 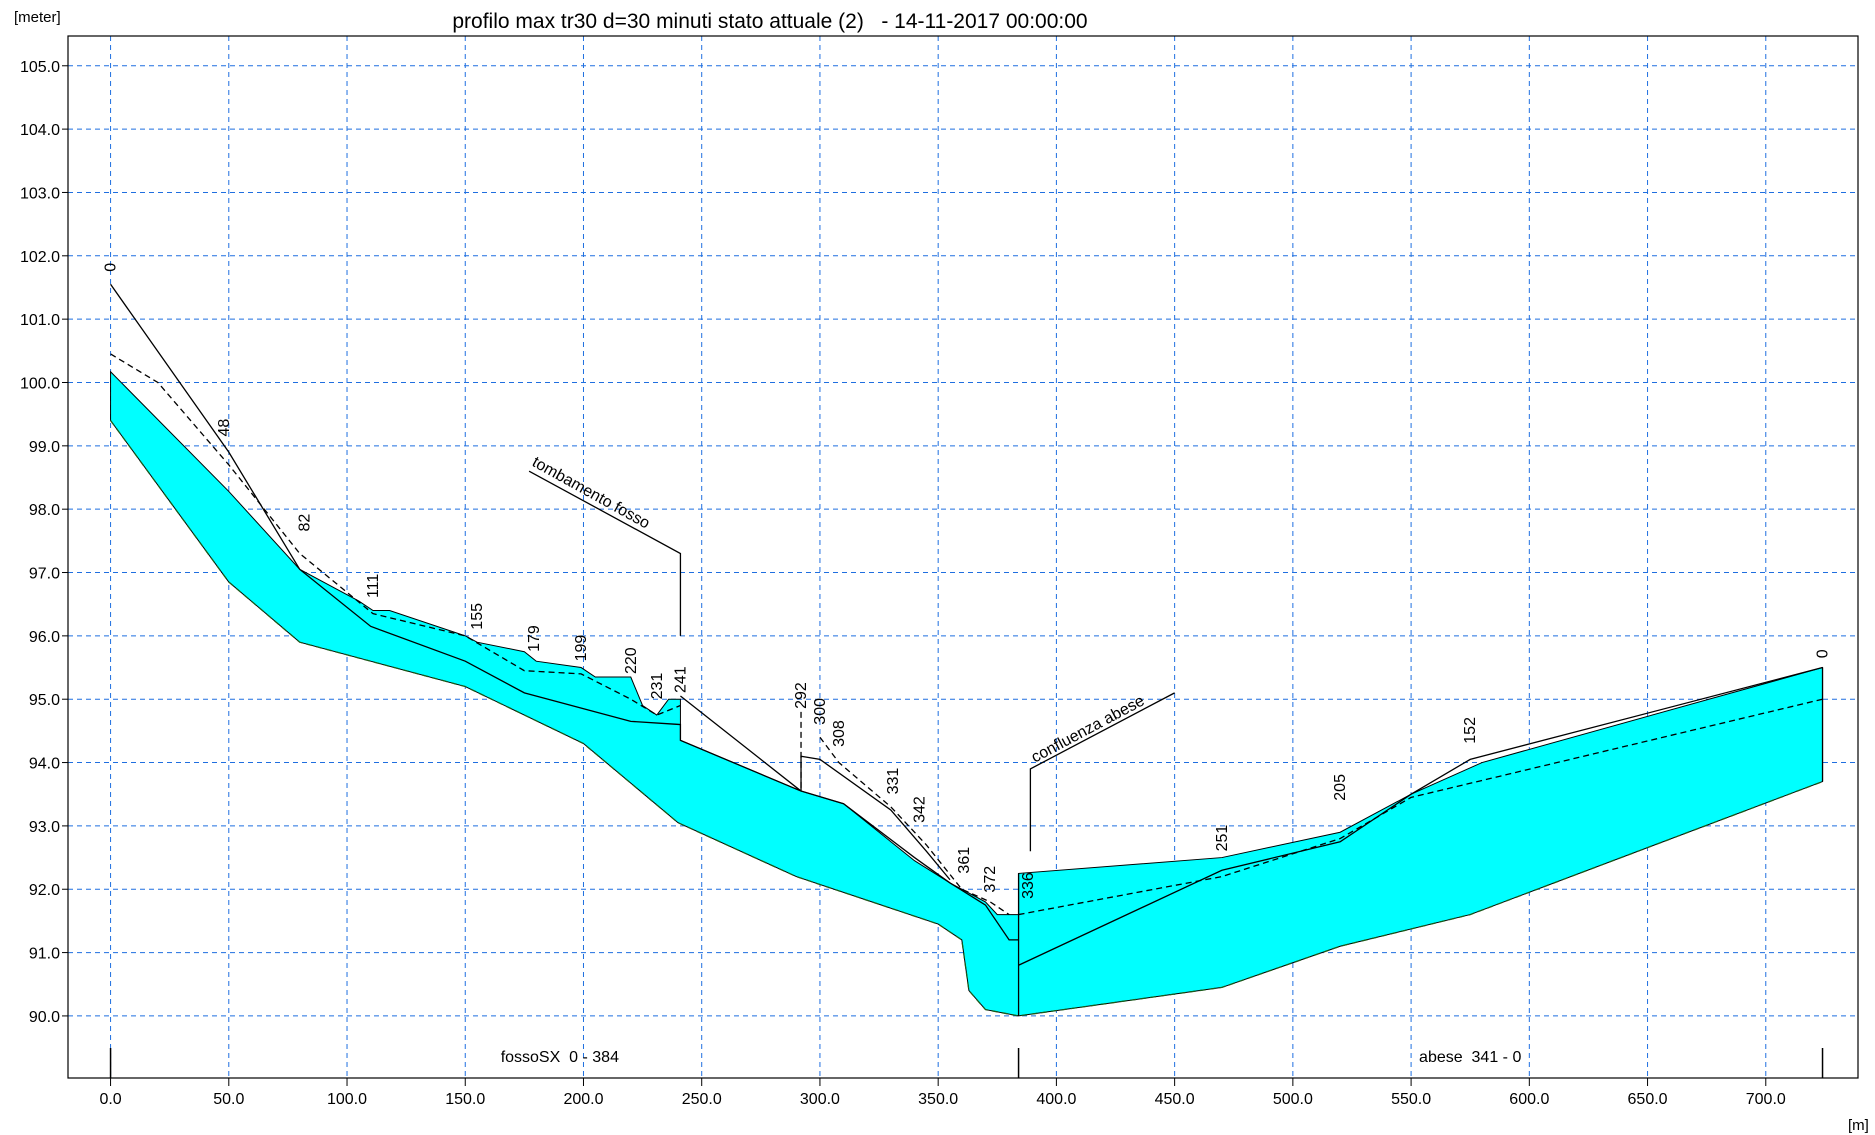 I want to click on section-label: 241, so click(x=680, y=679).